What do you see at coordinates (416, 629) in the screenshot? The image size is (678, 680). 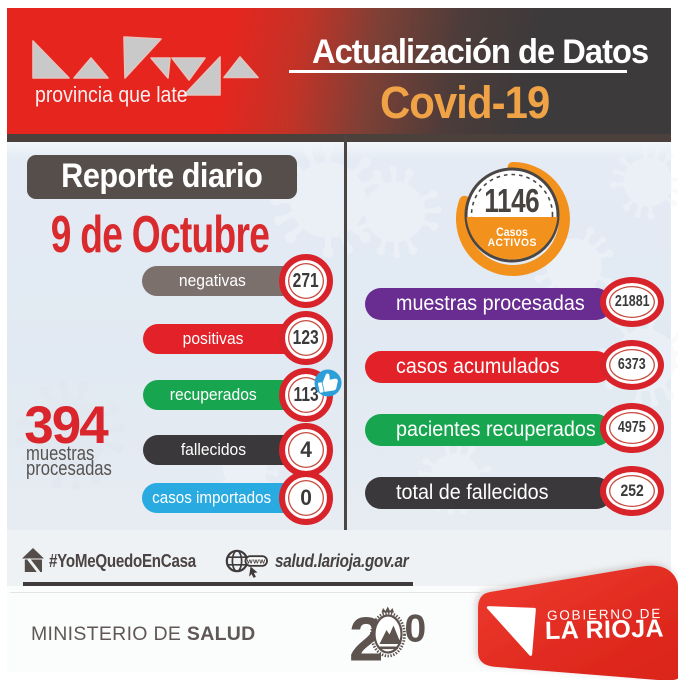 I see `svg-text: 0` at bounding box center [416, 629].